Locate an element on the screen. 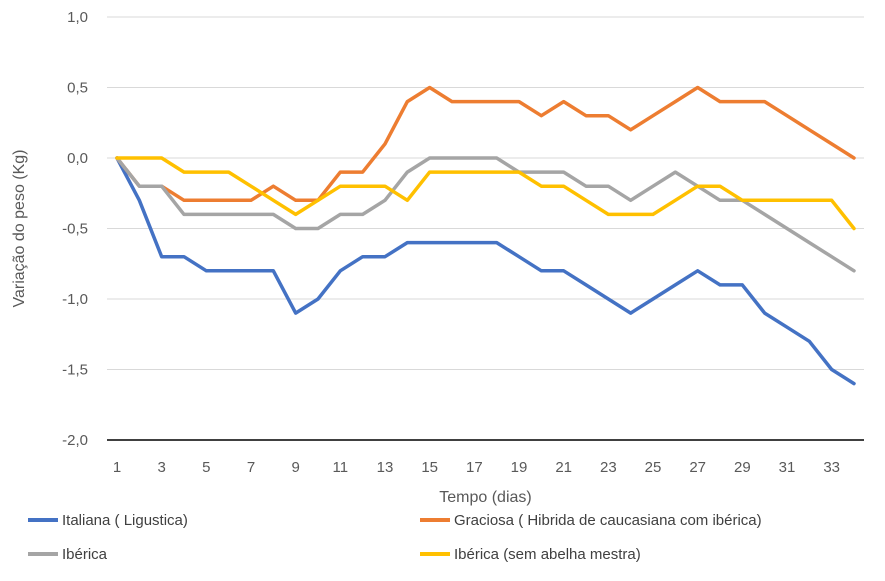 The width and height of the screenshot is (885, 581). y-axis-title: Variação do peso (Kg) is located at coordinates (19, 228).